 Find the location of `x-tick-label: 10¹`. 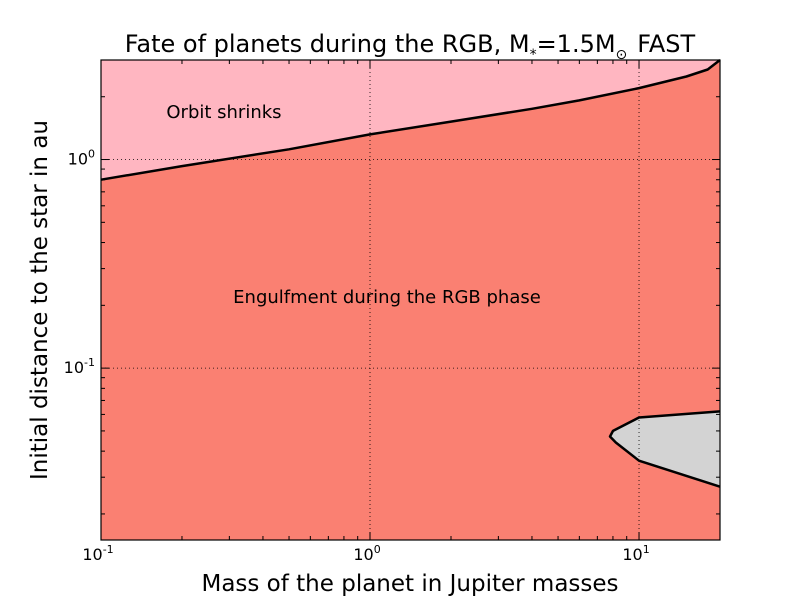

x-tick-label: 10¹ is located at coordinates (635, 553).